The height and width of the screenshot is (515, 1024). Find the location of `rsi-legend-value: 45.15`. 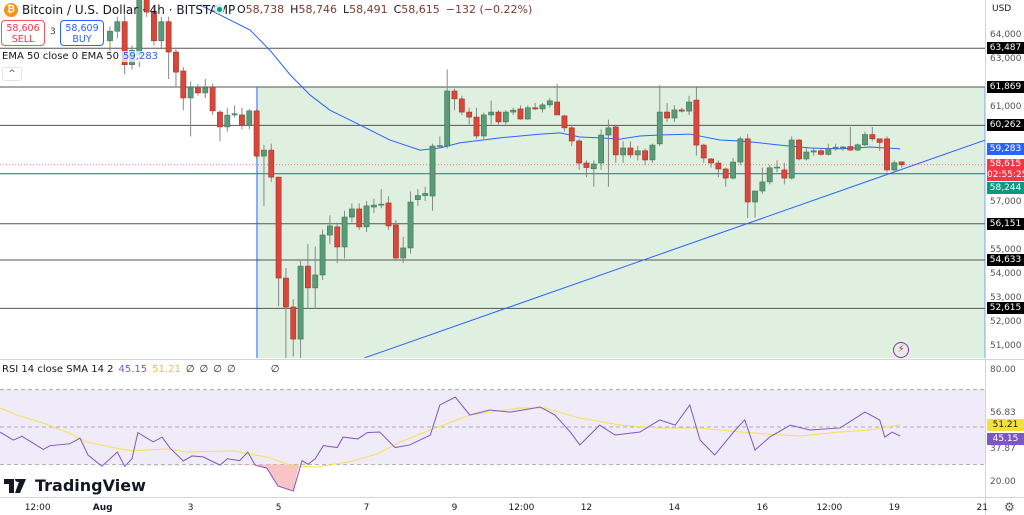

rsi-legend-value: 45.15 is located at coordinates (133, 369).